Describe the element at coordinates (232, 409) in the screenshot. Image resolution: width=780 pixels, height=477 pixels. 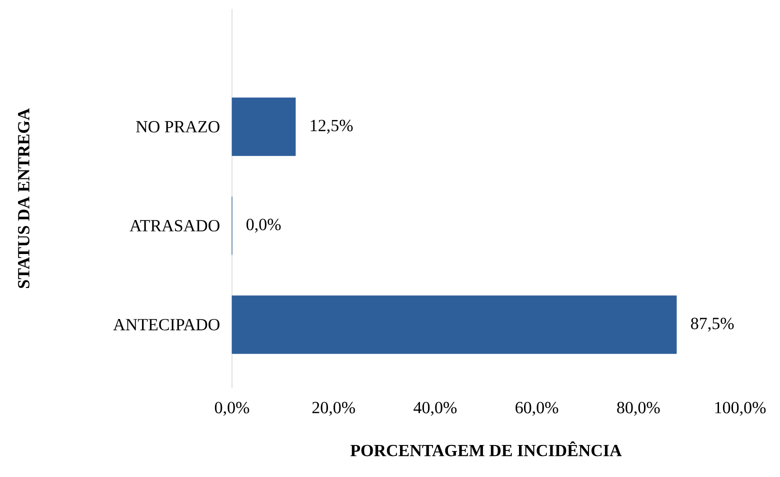
I see `x-tick-label: 0,0%` at that location.